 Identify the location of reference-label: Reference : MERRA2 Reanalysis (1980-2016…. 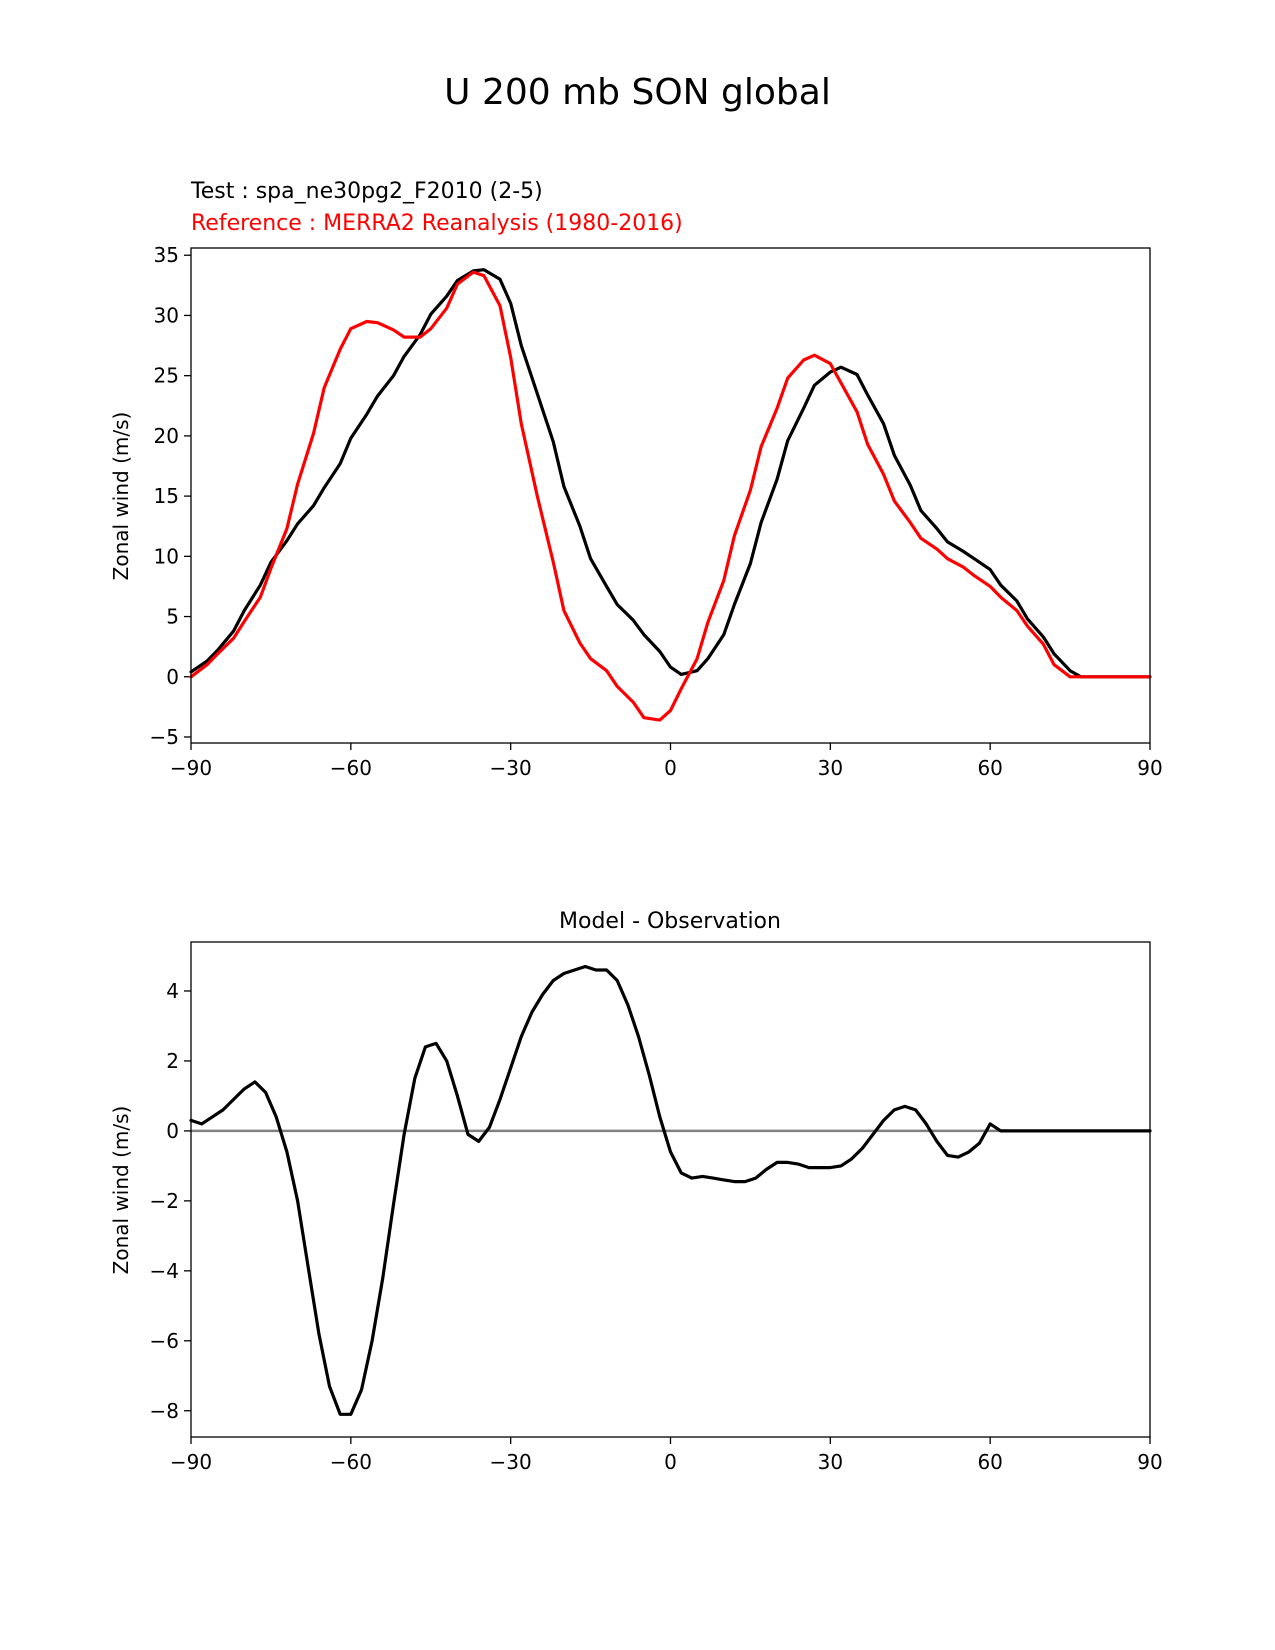
(437, 223).